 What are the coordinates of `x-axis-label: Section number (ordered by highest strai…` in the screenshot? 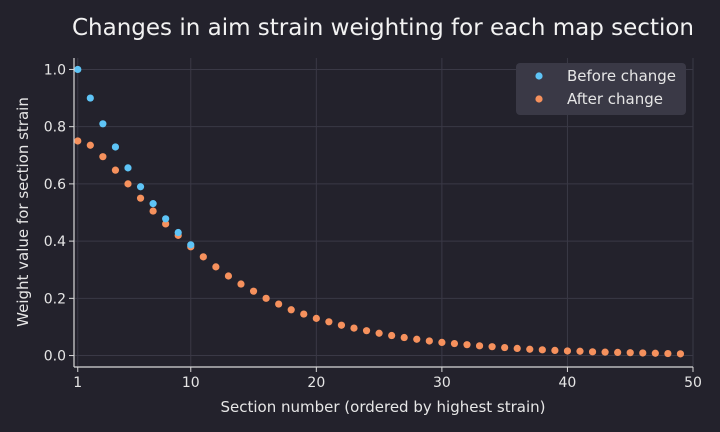 It's located at (383, 407).